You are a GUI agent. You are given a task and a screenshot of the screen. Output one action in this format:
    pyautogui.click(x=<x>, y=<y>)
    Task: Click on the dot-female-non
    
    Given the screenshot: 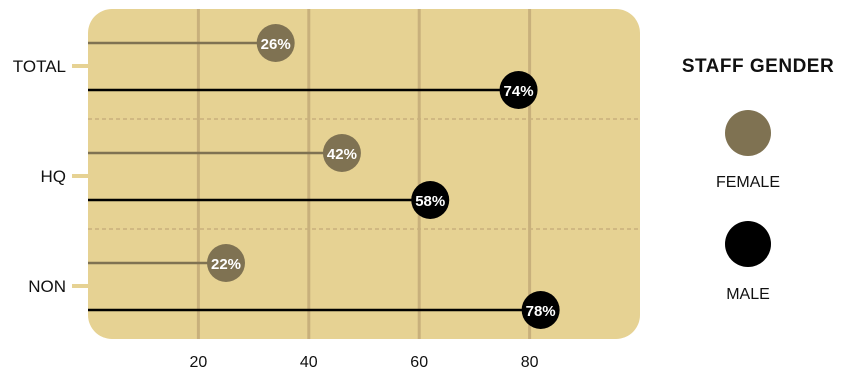 What is the action you would take?
    pyautogui.click(x=226, y=263)
    